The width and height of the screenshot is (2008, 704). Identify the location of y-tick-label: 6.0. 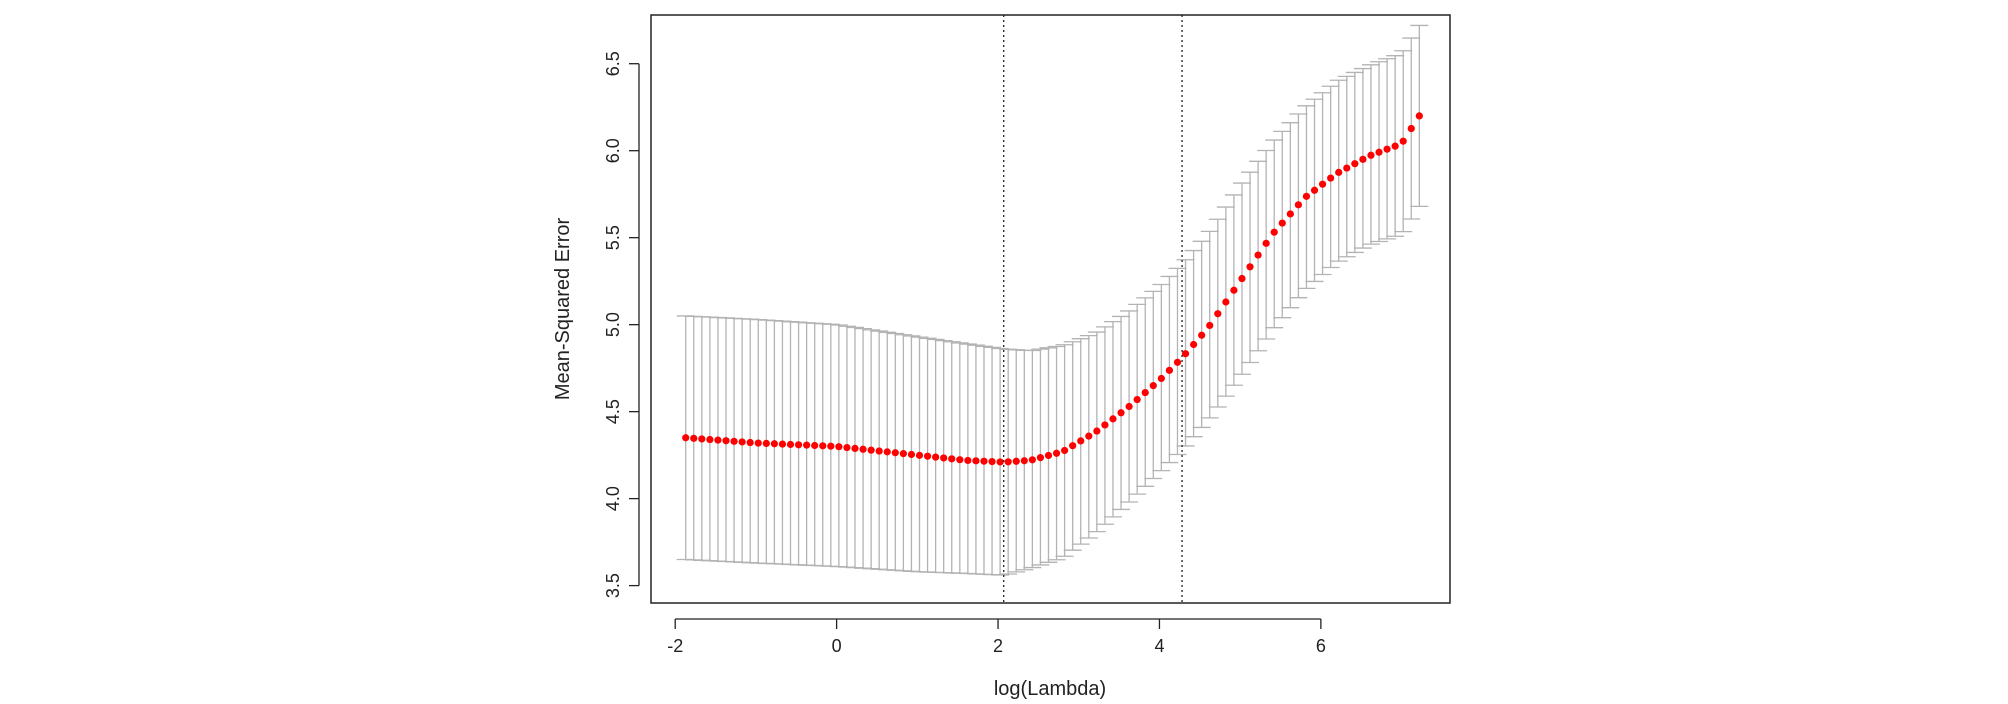
(613, 150).